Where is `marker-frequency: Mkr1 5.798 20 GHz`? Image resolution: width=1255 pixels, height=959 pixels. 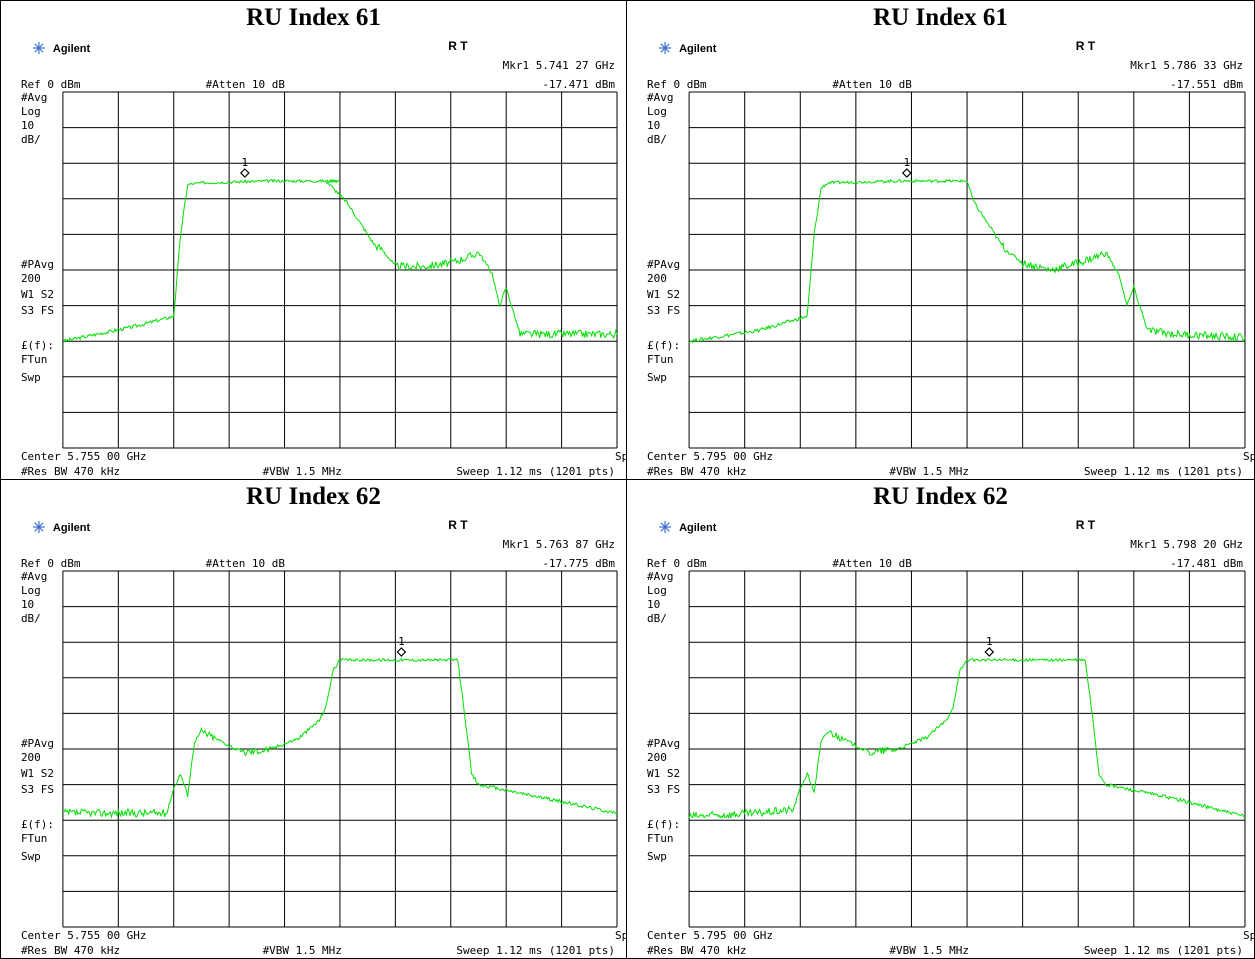 marker-frequency: Mkr1 5.798 20 GHz is located at coordinates (1186, 544).